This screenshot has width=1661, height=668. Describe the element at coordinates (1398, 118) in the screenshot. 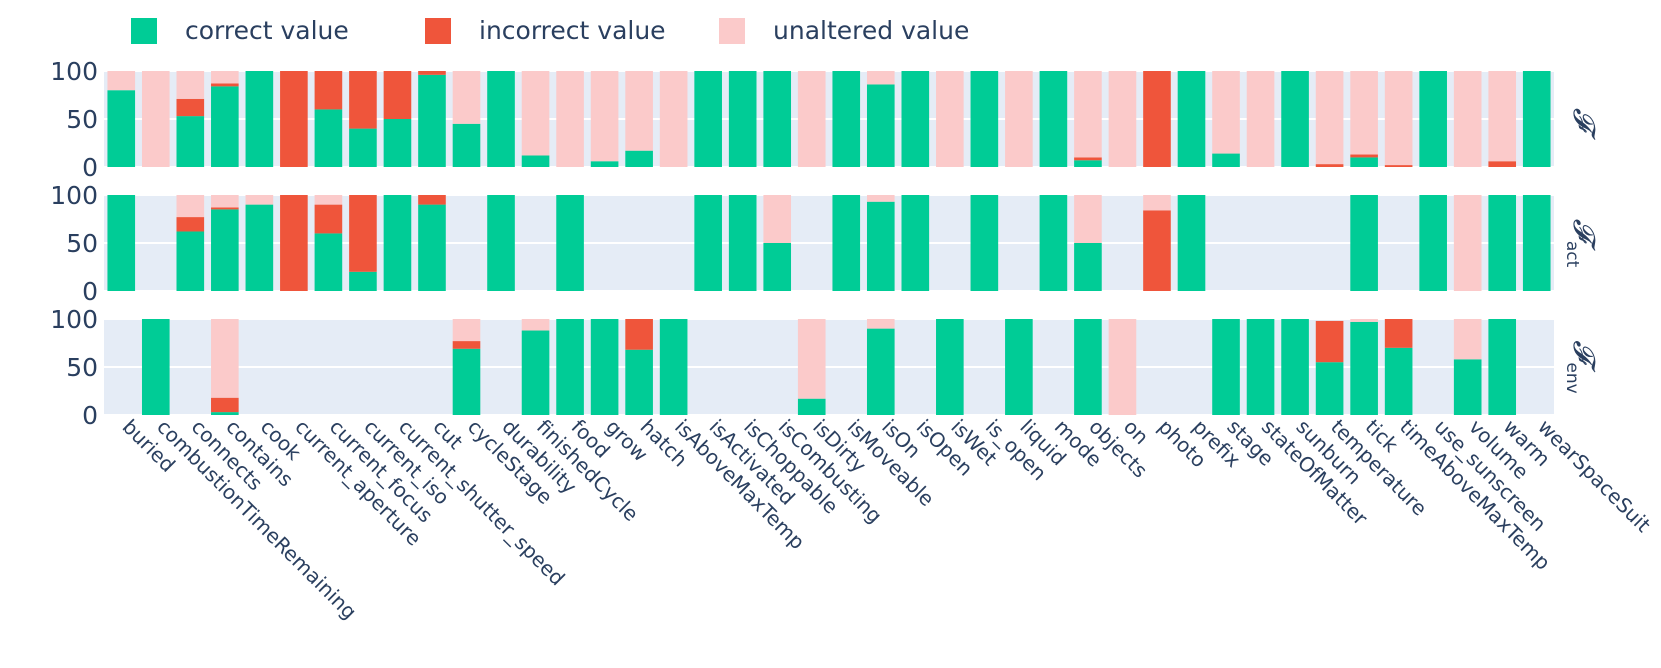

I see `bar-unaltered-1-timeAboveMaxTemp` at that location.